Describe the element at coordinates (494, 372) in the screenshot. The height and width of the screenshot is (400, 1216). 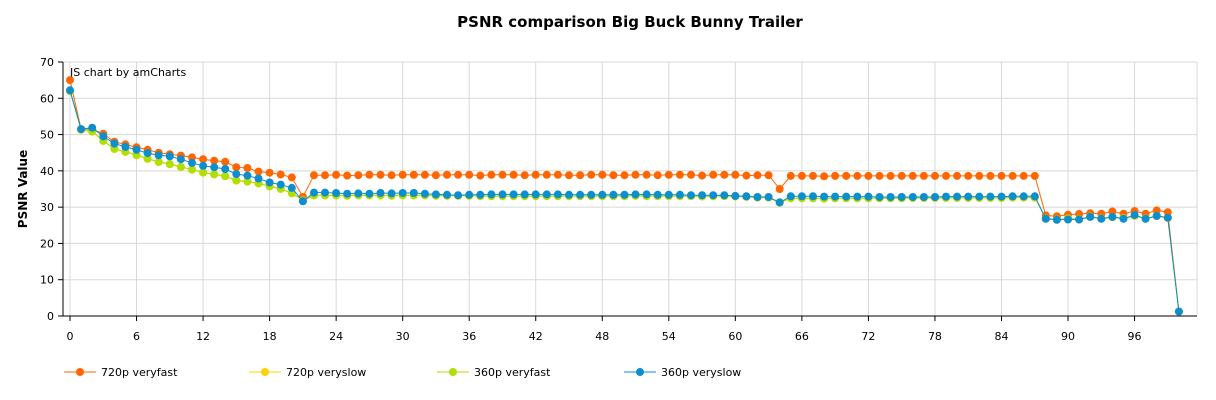
I see `legend-item: 360p veryfast` at that location.